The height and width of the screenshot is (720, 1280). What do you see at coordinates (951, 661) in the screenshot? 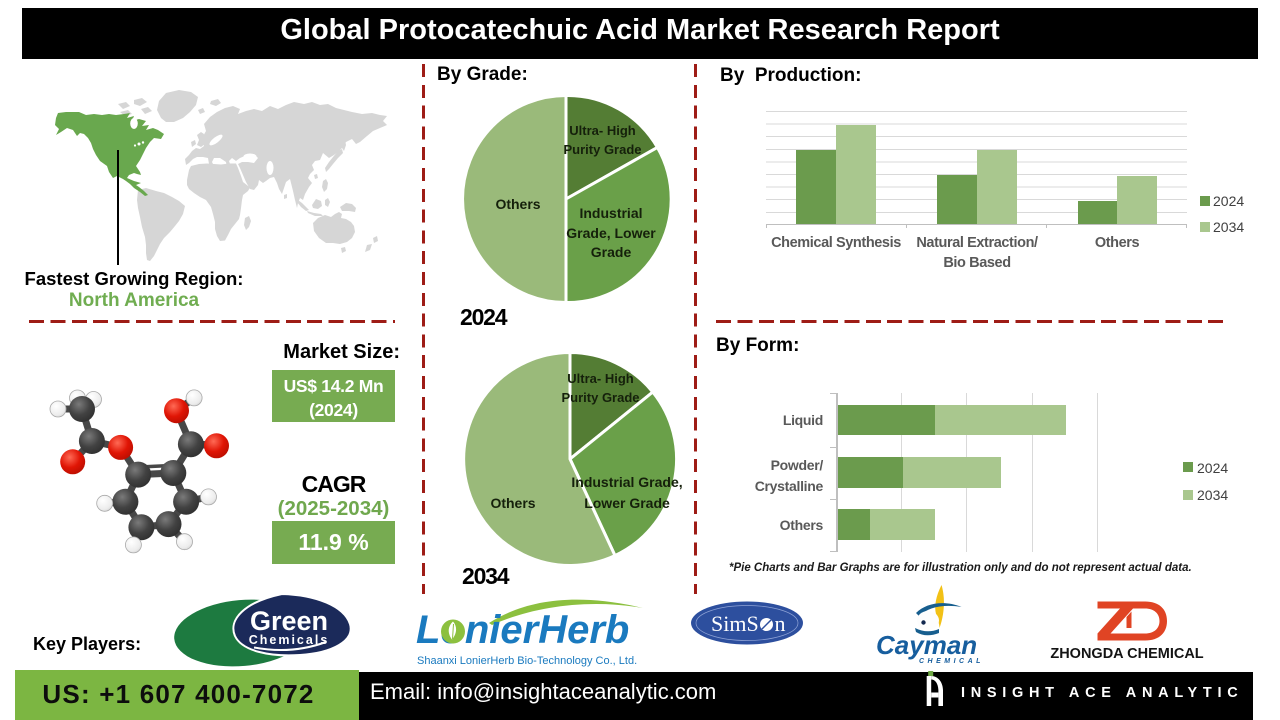
I see `svg-text: CHEMICAL` at bounding box center [951, 661].